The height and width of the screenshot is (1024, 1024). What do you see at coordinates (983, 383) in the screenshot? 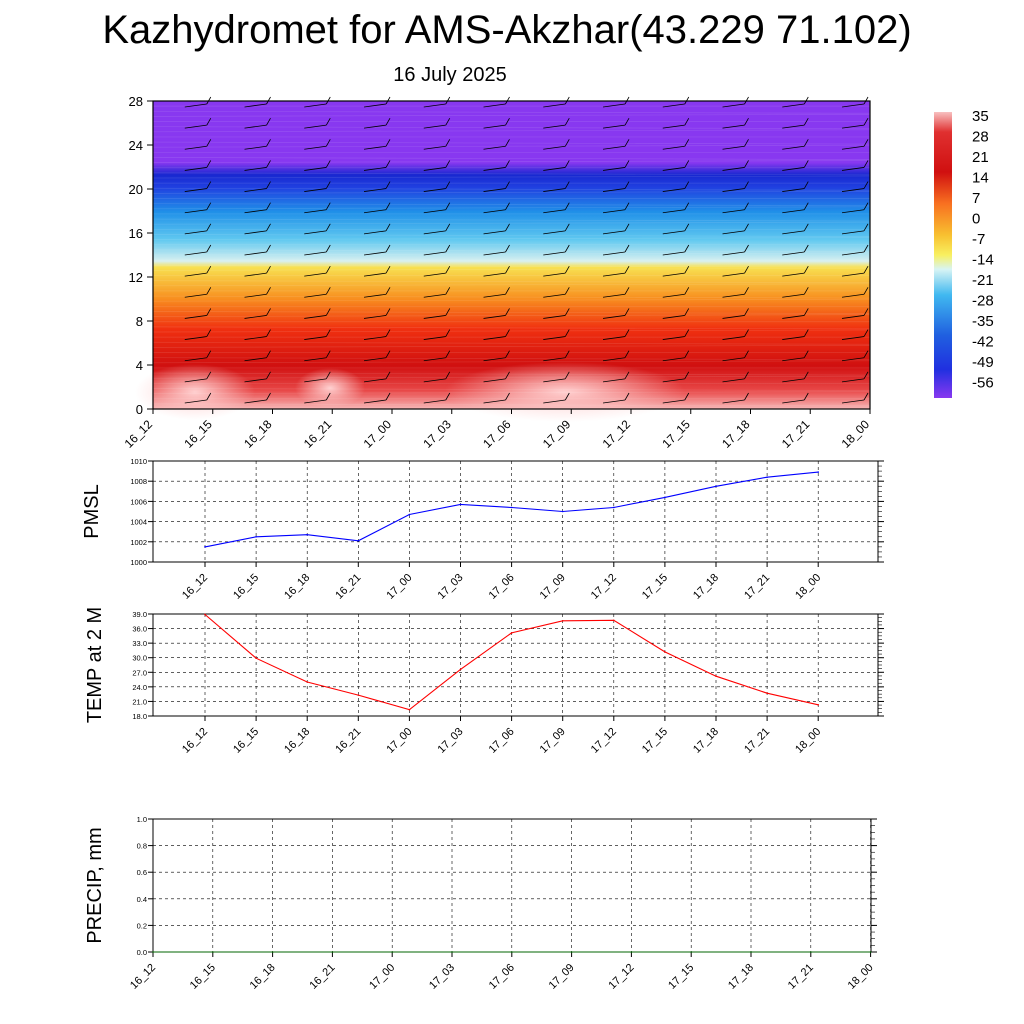
I see `colorbar-label: -56` at bounding box center [983, 383].